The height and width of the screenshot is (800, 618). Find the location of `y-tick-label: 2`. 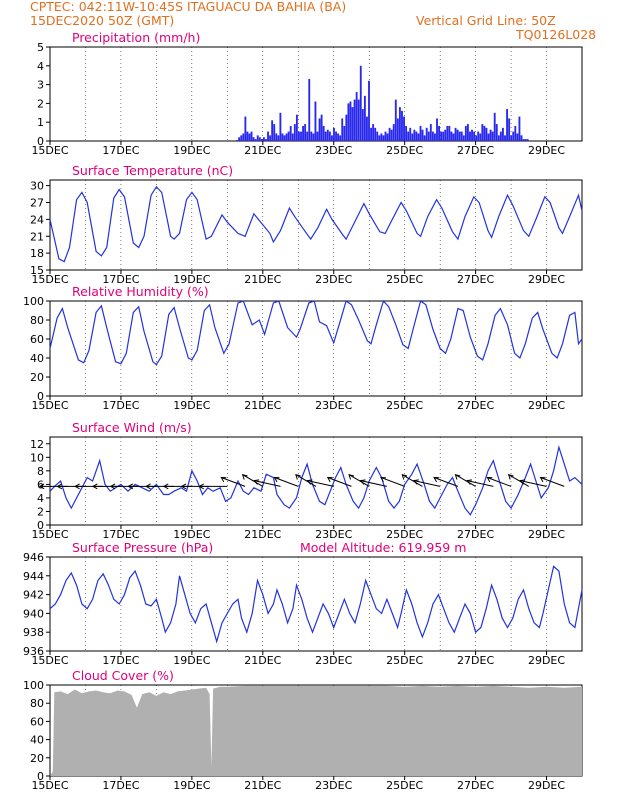

y-tick-label: 2 is located at coordinates (40, 511).